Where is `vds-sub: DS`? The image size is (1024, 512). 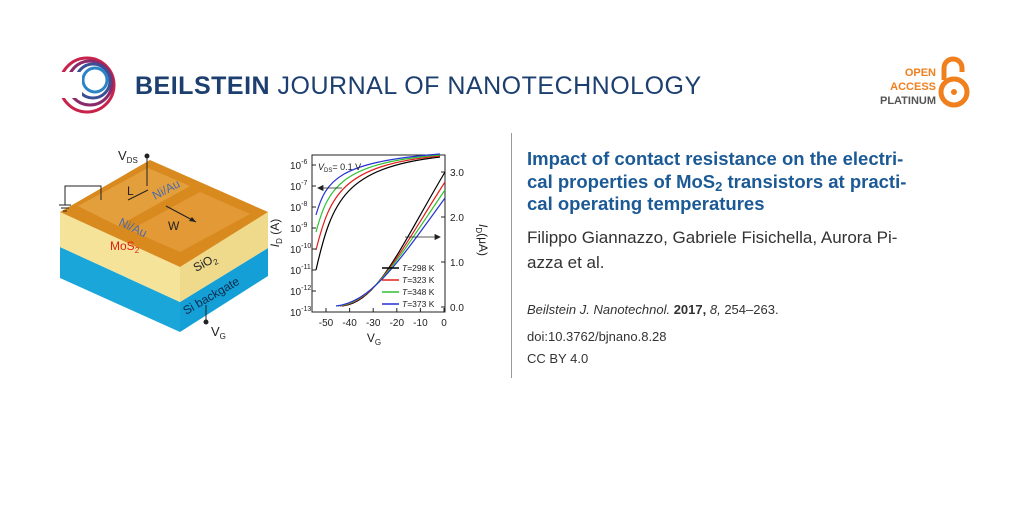 vds-sub: DS is located at coordinates (132, 160).